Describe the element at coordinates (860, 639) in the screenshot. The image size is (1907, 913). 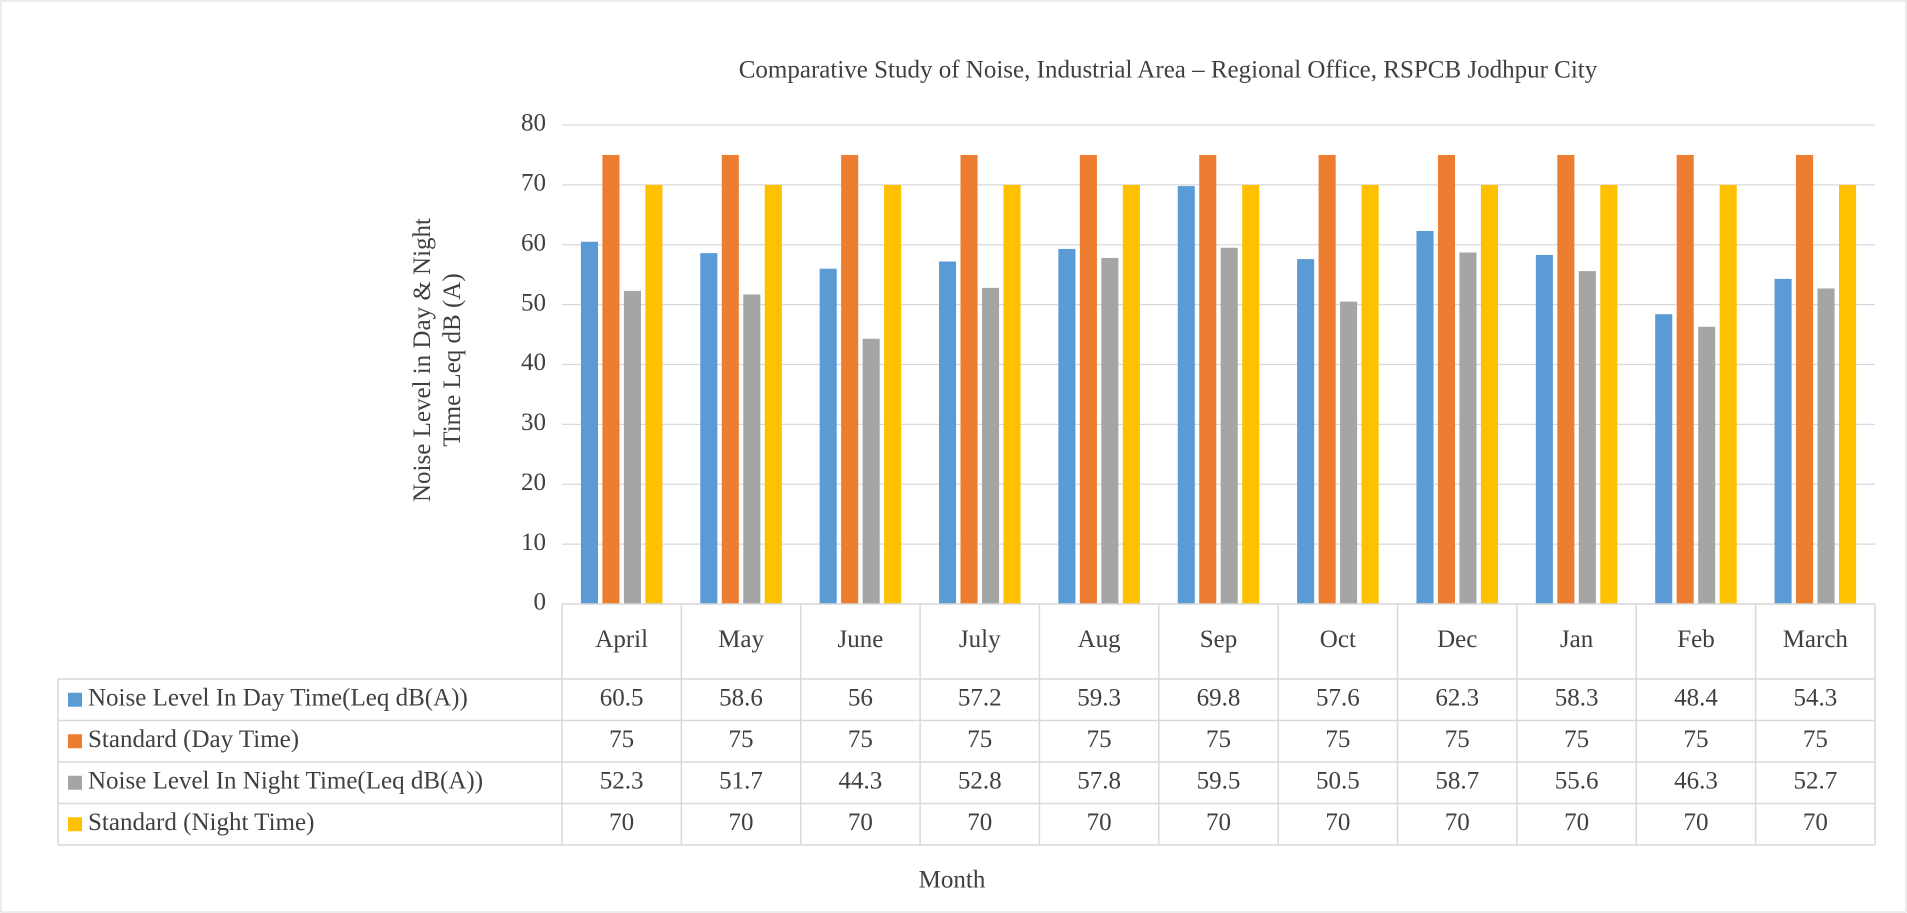
I see `x-tick-label: June` at that location.